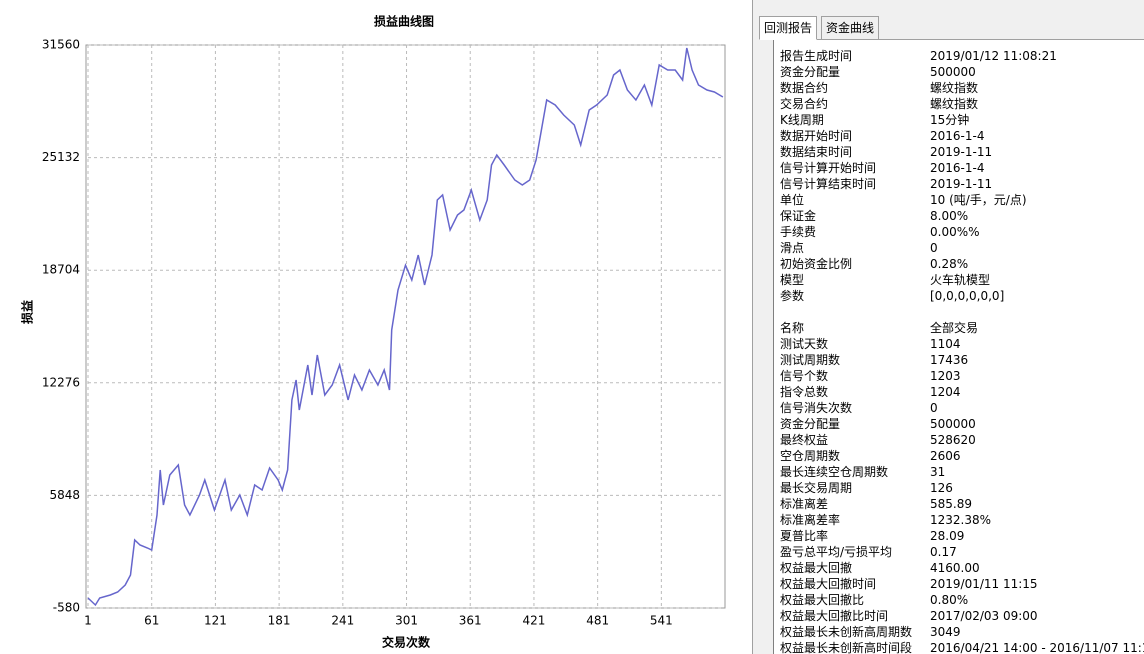  Describe the element at coordinates (949, 264) in the screenshot. I see `report-value: 0.28%` at that location.